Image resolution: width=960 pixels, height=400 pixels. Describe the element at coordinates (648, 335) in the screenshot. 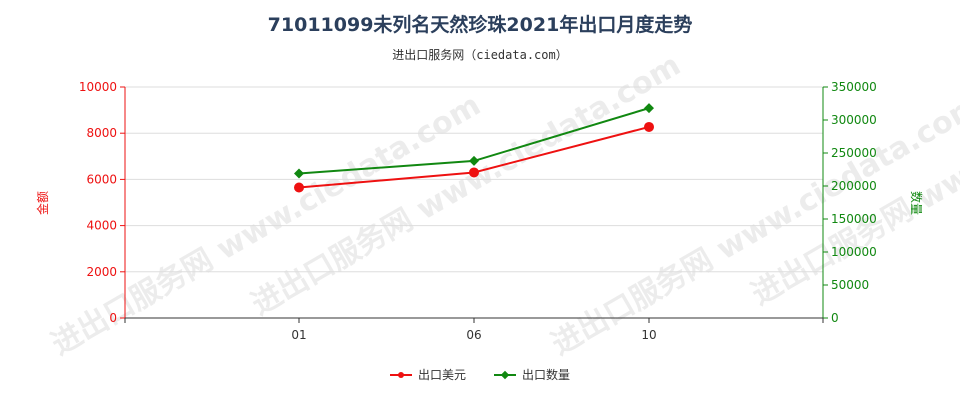

I see `x-tick-label: 10` at that location.